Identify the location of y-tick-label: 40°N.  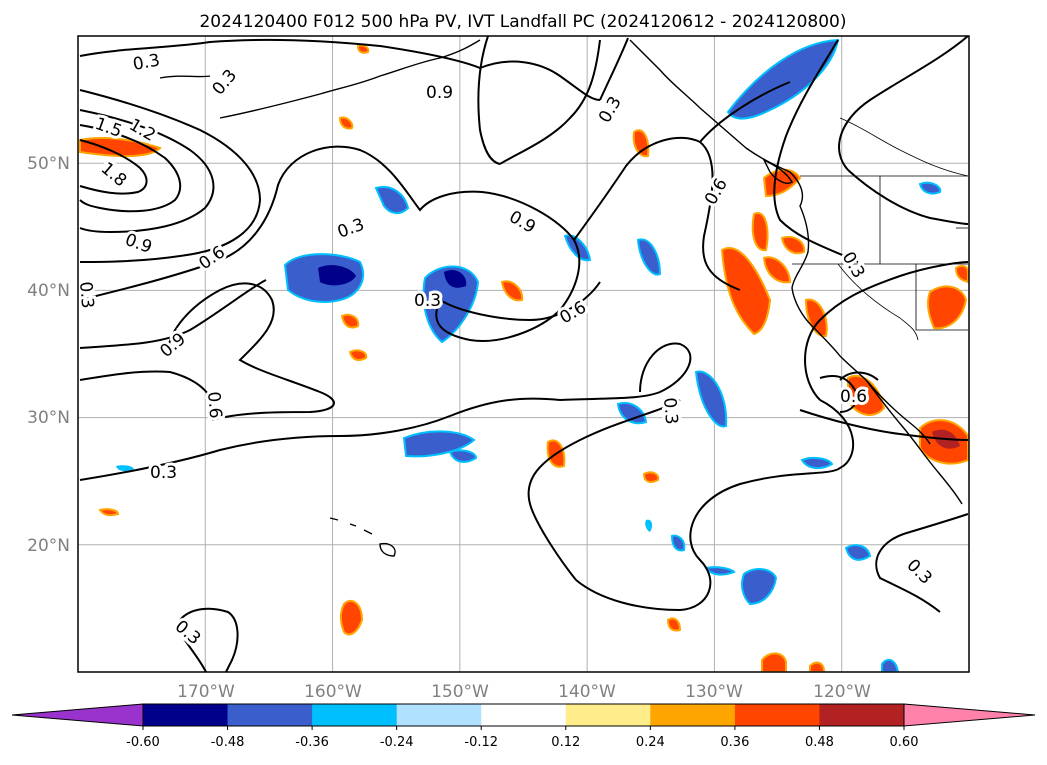
(48, 291).